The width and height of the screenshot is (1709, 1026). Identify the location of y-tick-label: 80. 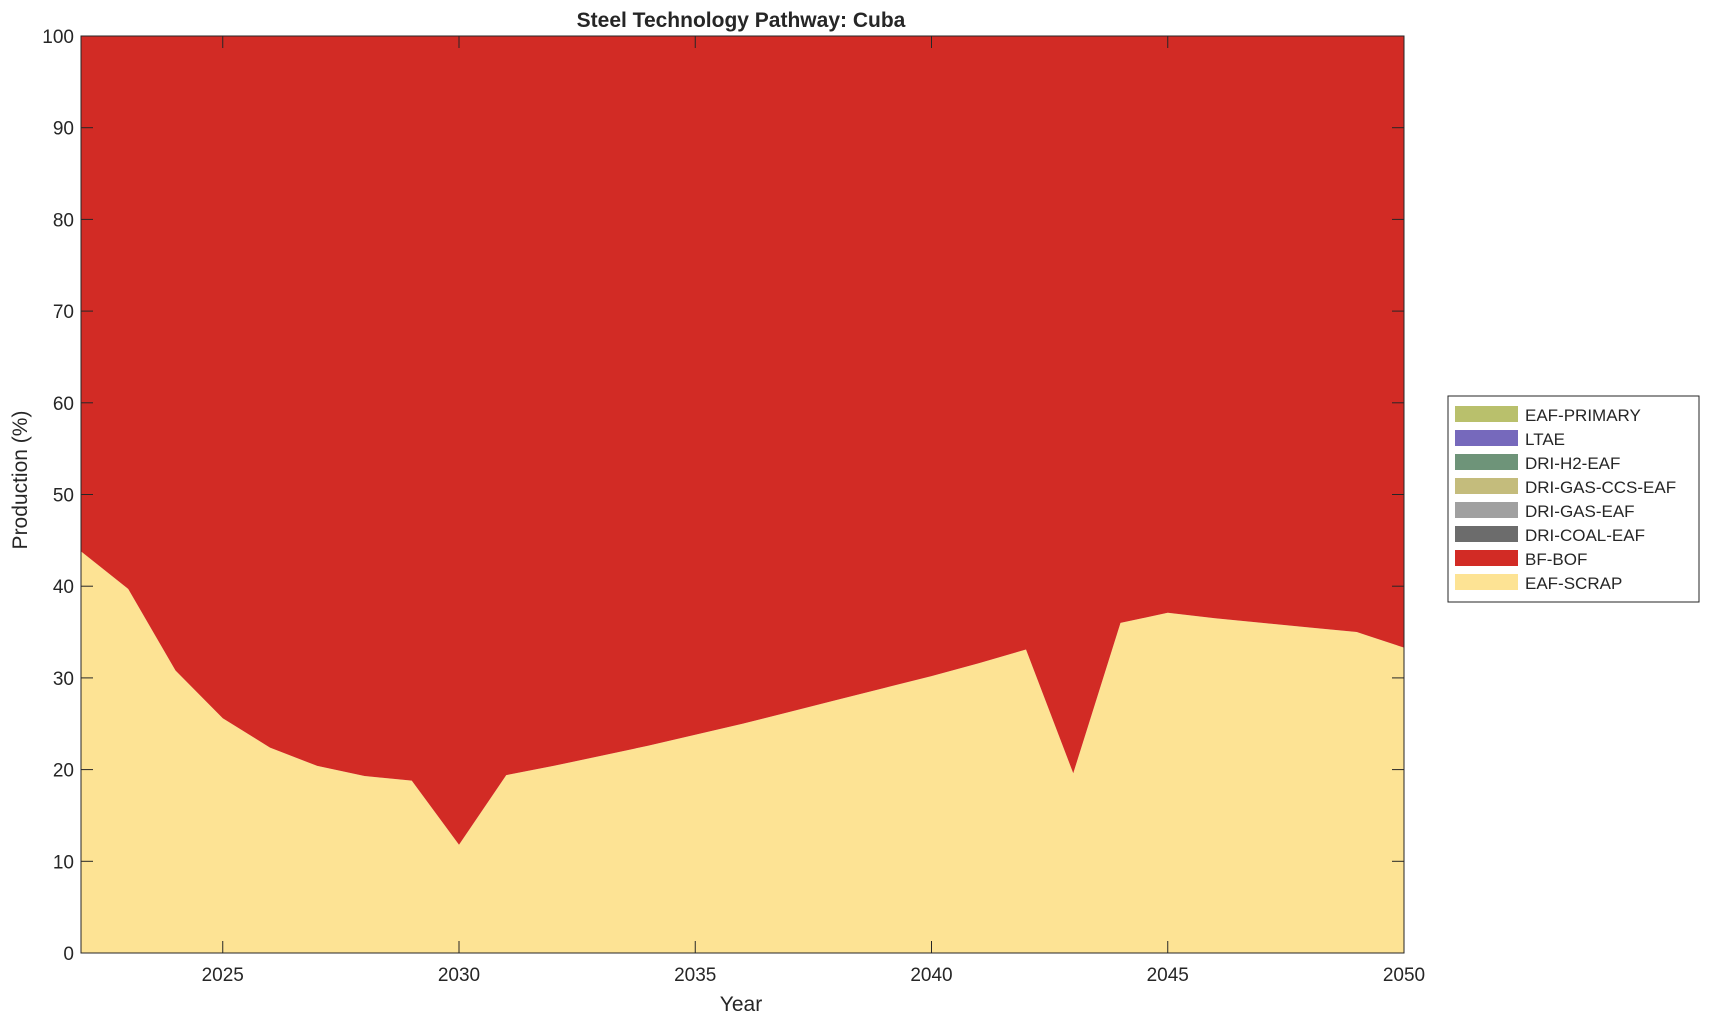
(63, 220).